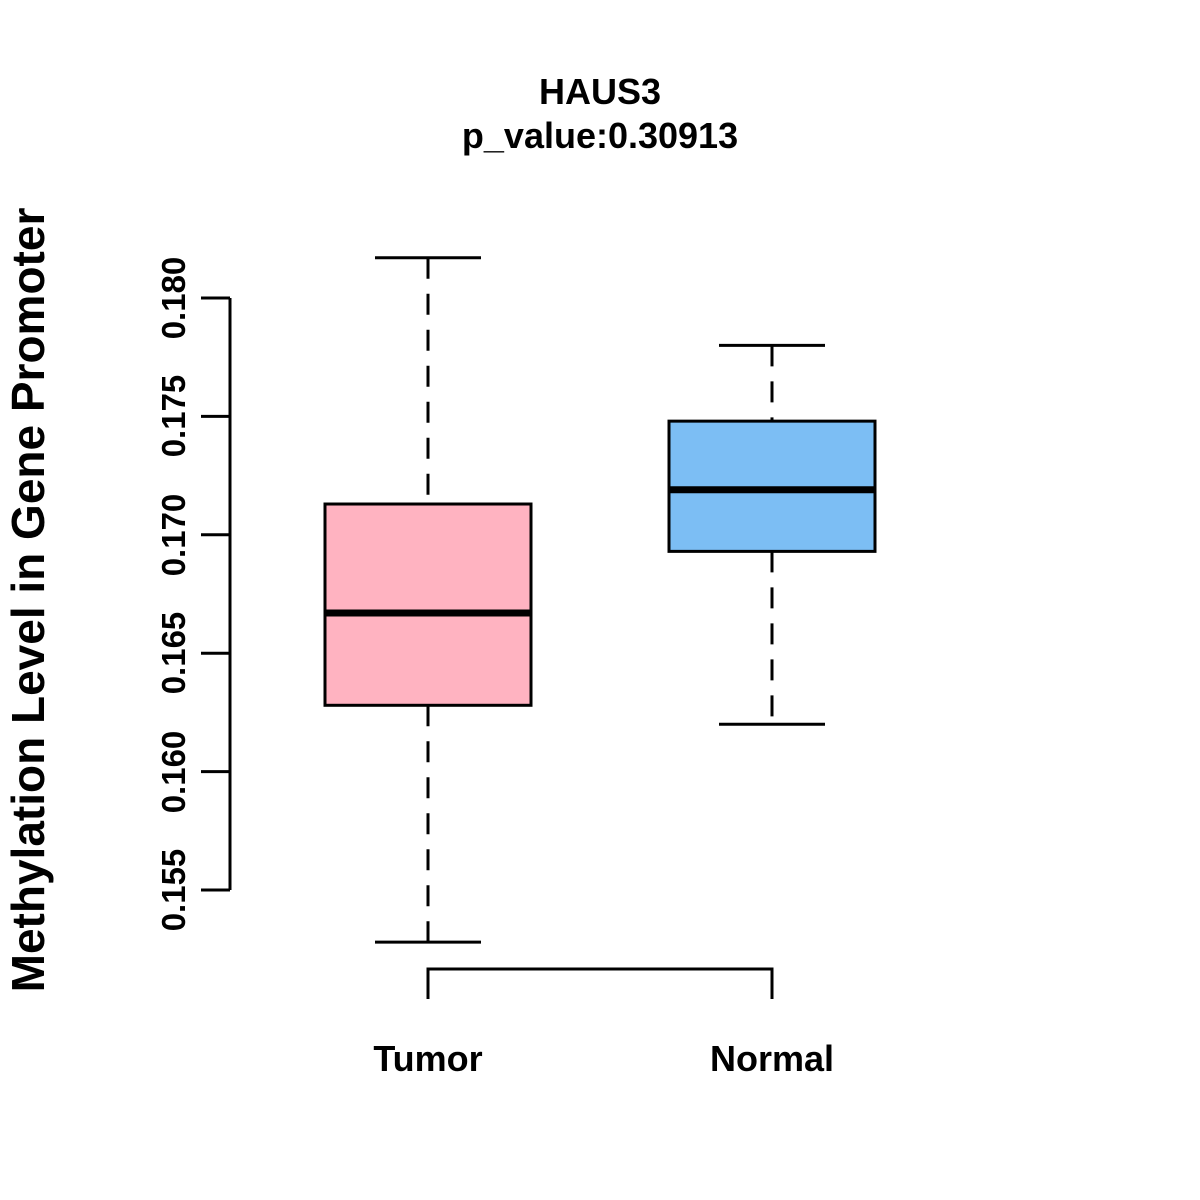 The image size is (1200, 1200). I want to click on x-axis-bracket, so click(600, 983).